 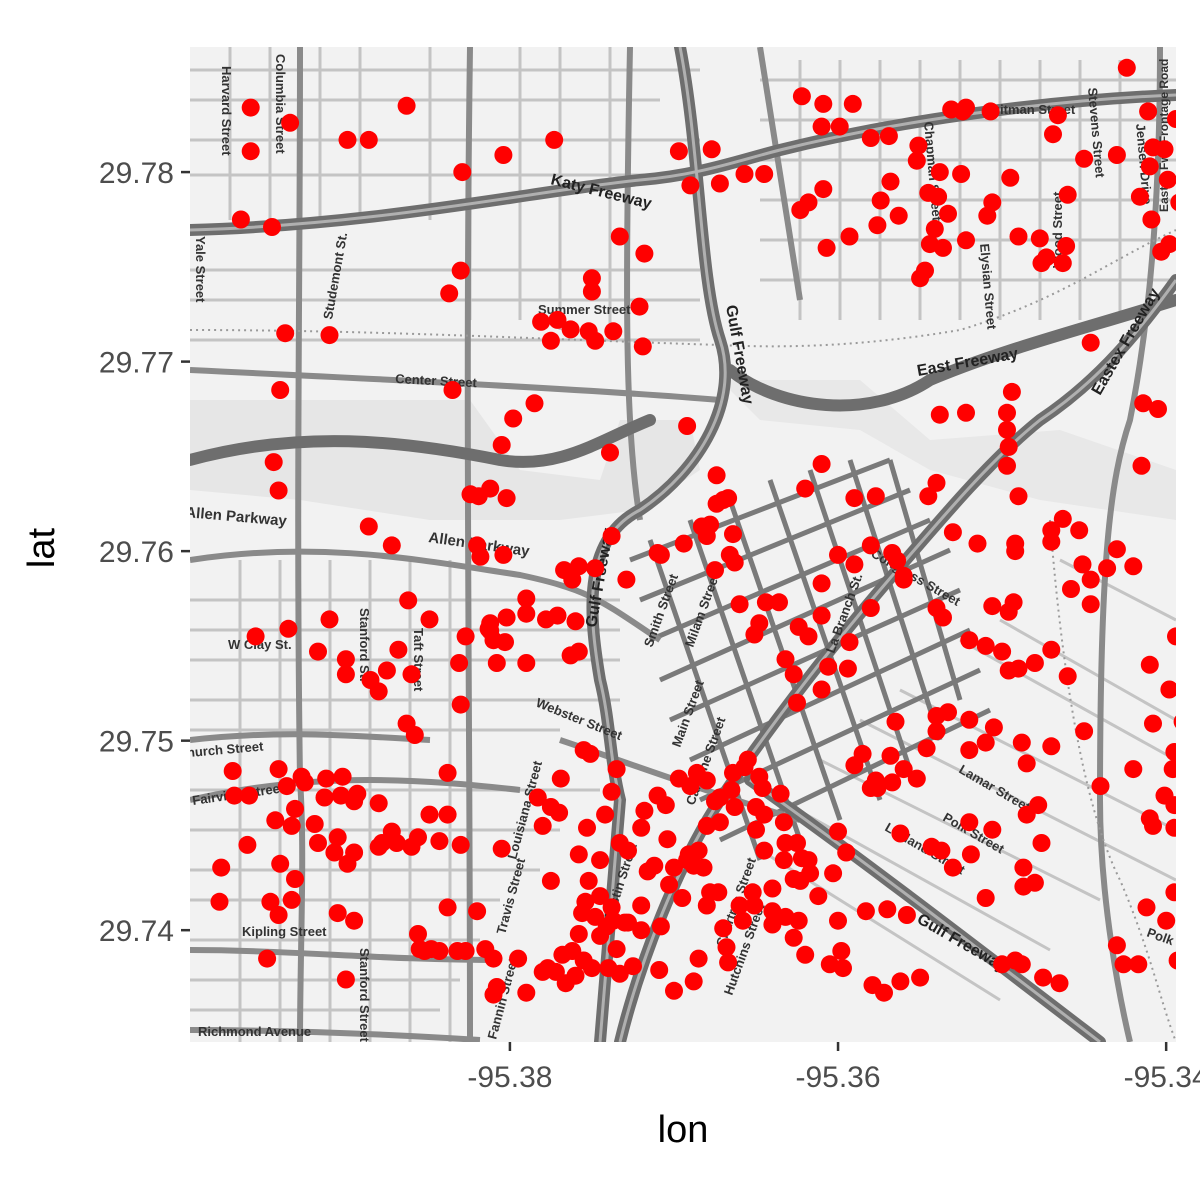 What do you see at coordinates (280, 104) in the screenshot?
I see `street-label-columbia: Columbia Street` at bounding box center [280, 104].